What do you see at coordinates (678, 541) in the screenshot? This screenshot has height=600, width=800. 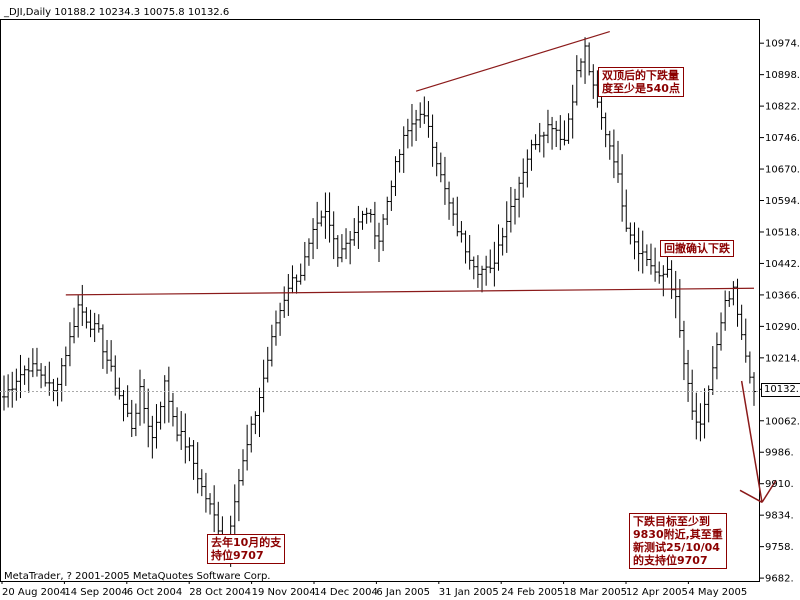 I see `annotation-target: 下跌目标至少到 9830附近,其至重 新测试25/10/04 的支持位9707` at bounding box center [678, 541].